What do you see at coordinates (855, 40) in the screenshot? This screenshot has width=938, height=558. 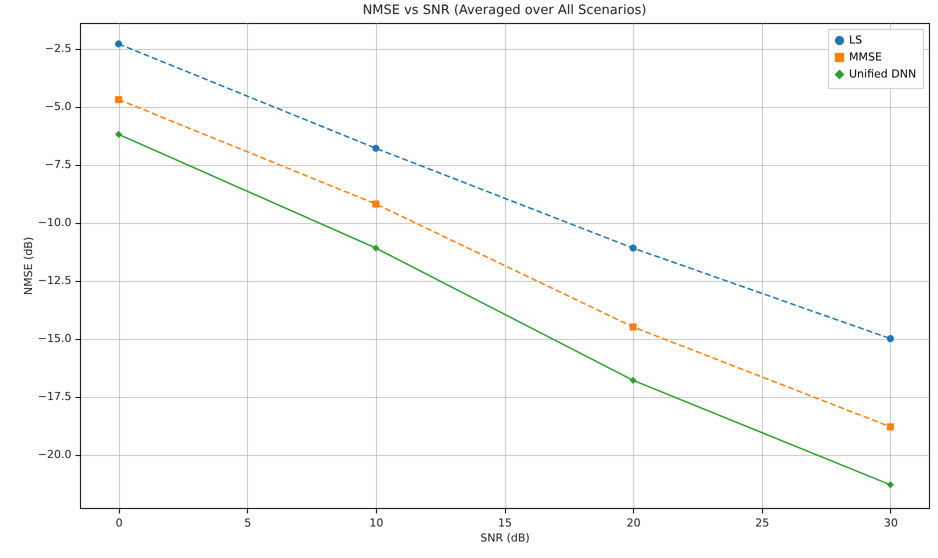 I see `legend-label: LS` at bounding box center [855, 40].